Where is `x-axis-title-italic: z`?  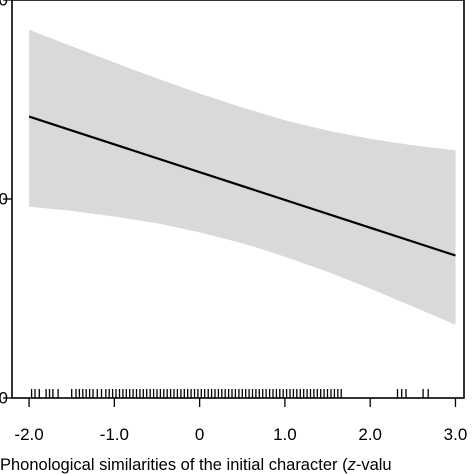 x-axis-title-italic: z is located at coordinates (352, 465).